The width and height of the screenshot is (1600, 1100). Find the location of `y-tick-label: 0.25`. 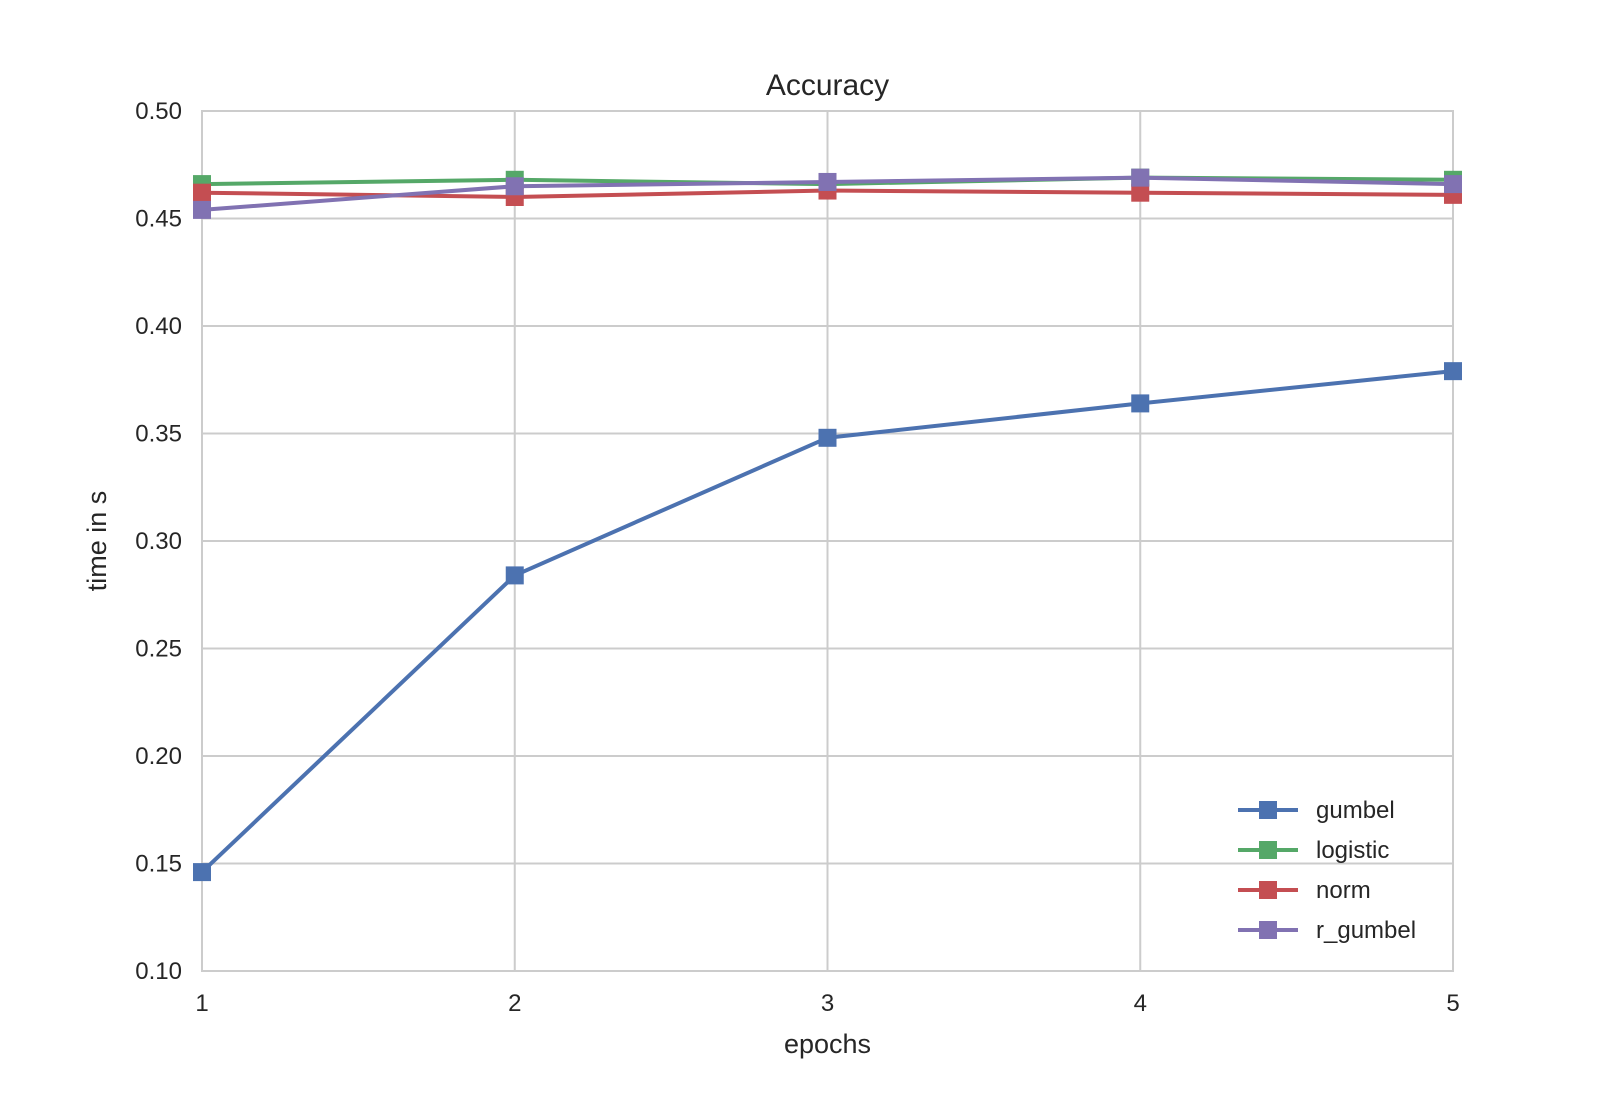

y-tick-label: 0.25 is located at coordinates (158, 649).